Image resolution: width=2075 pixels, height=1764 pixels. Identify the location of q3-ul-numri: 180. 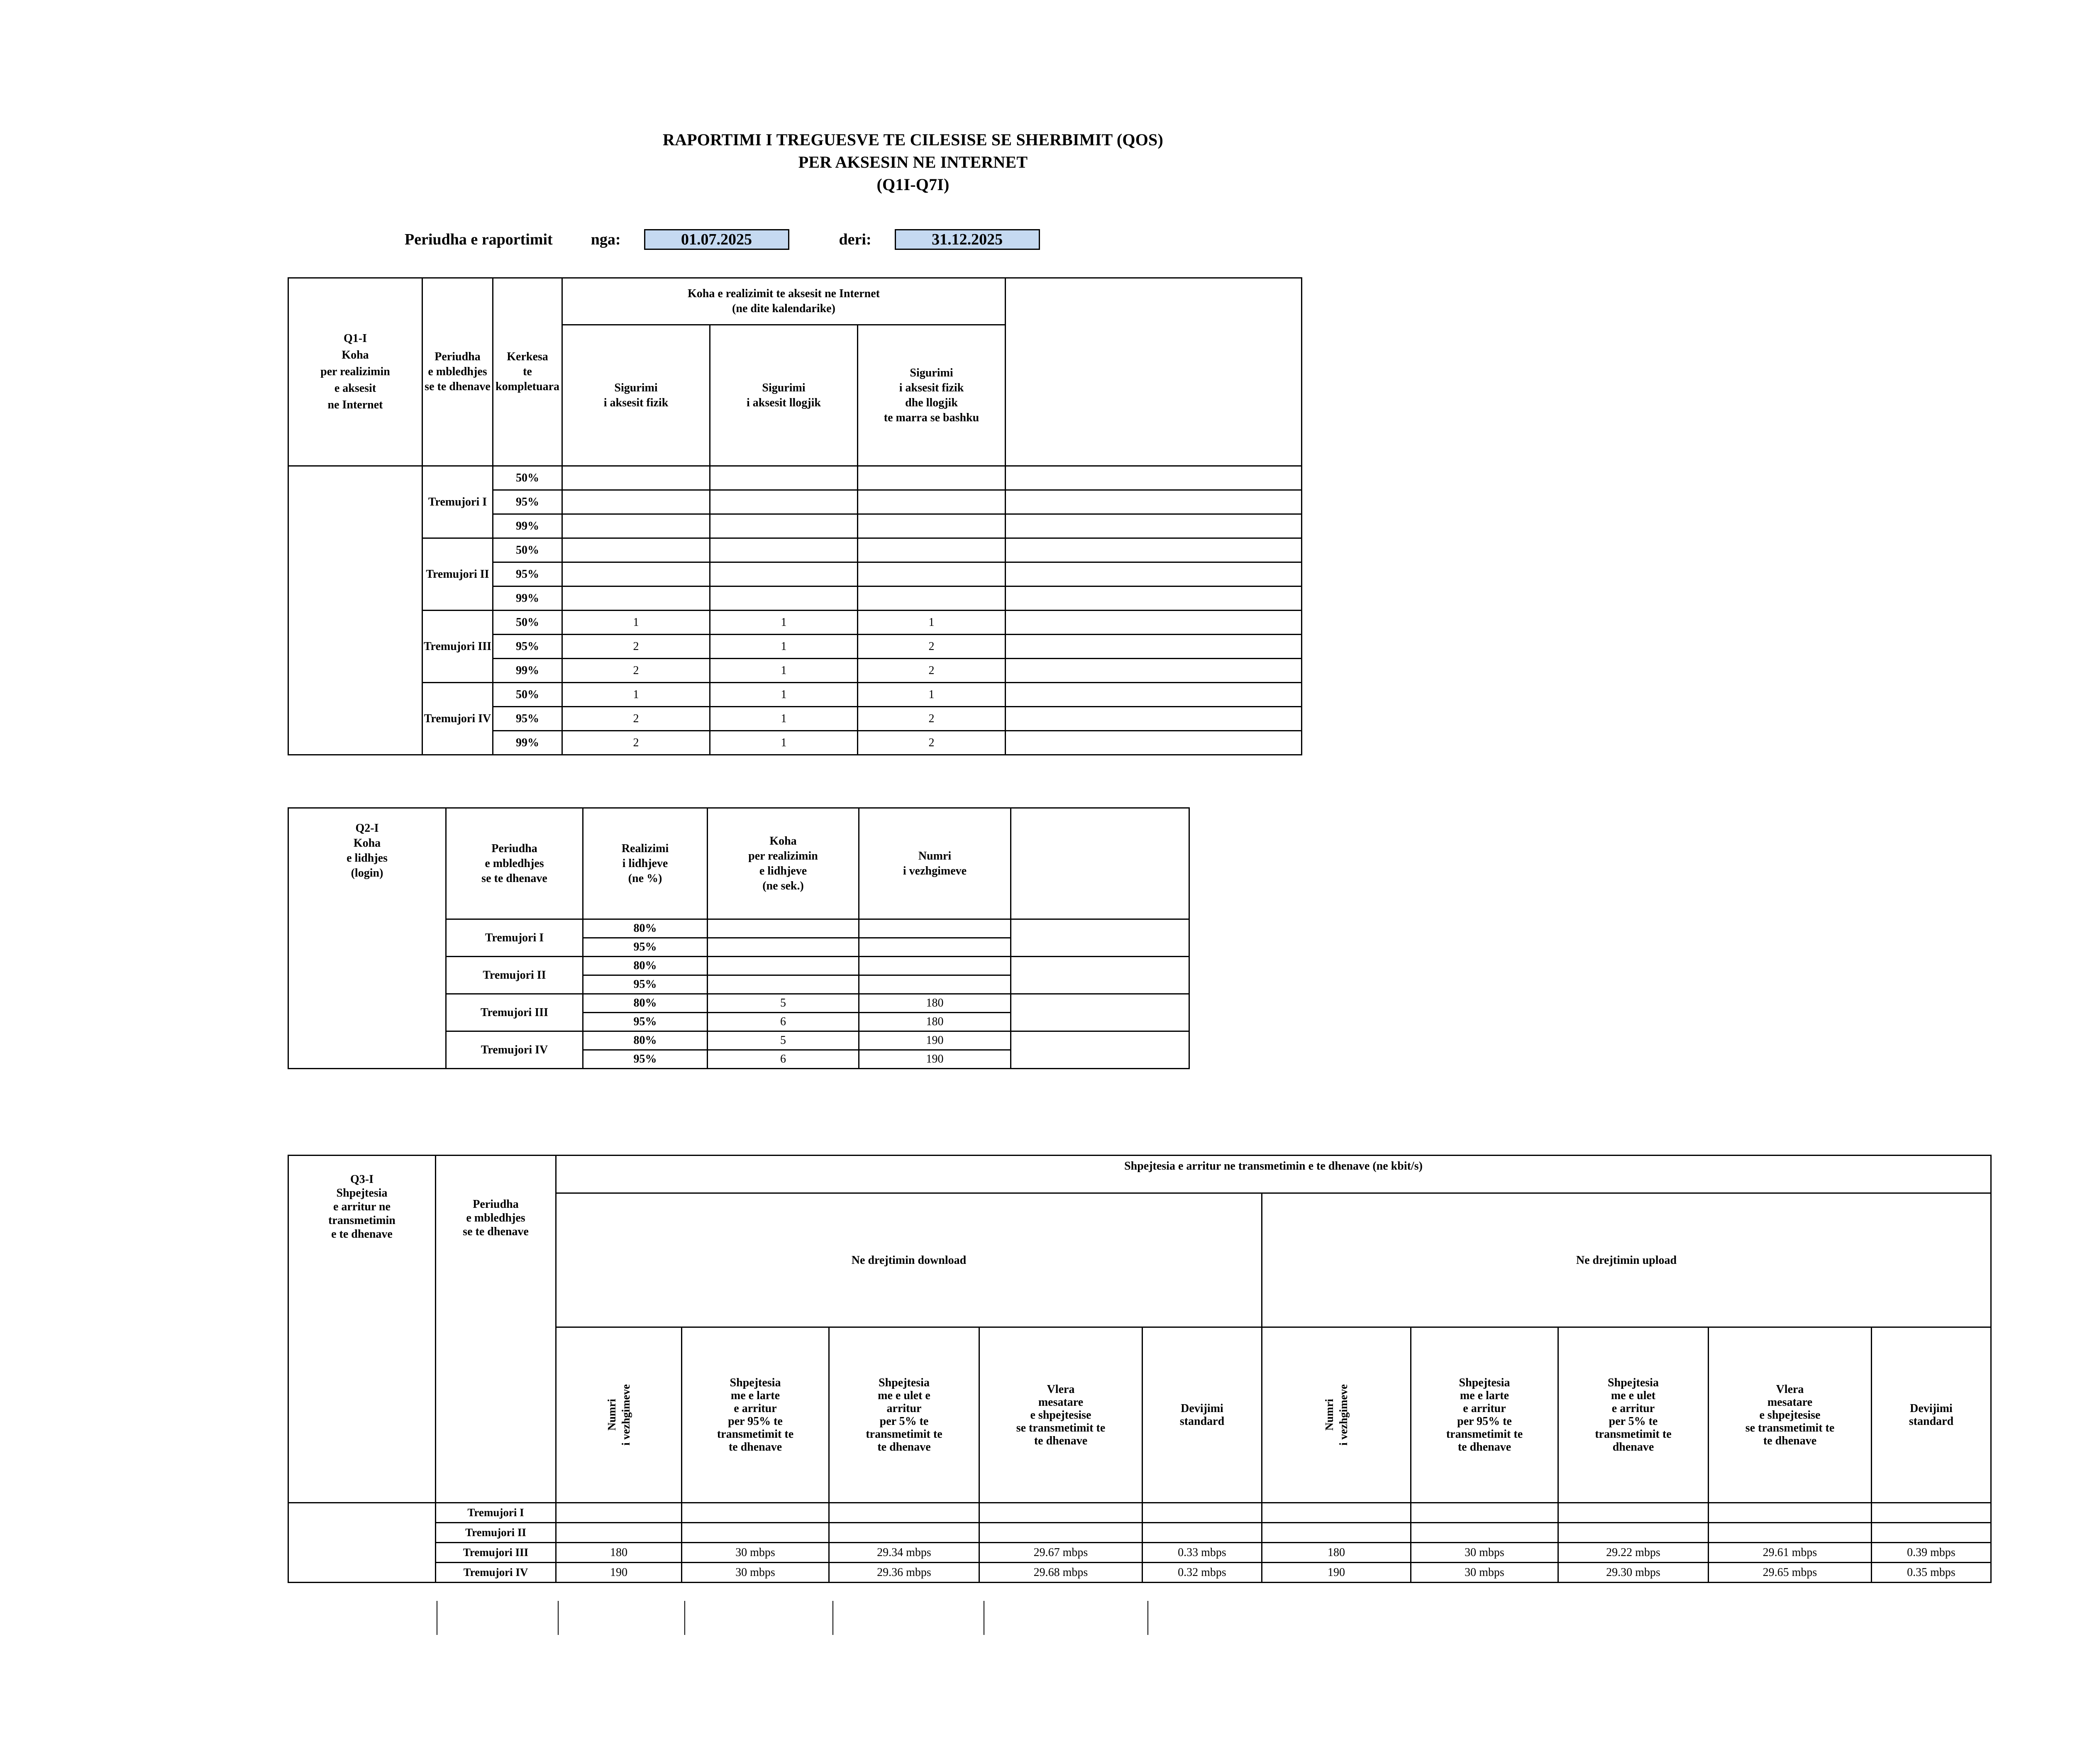
(1336, 1552).